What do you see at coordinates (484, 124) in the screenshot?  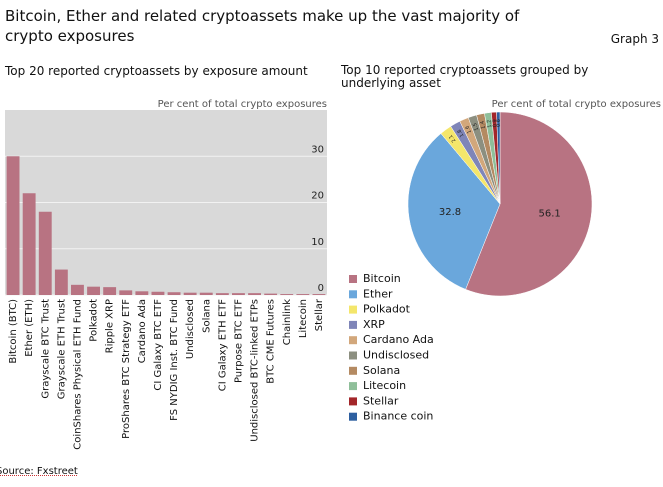 I see `data-label: 1.4` at bounding box center [484, 124].